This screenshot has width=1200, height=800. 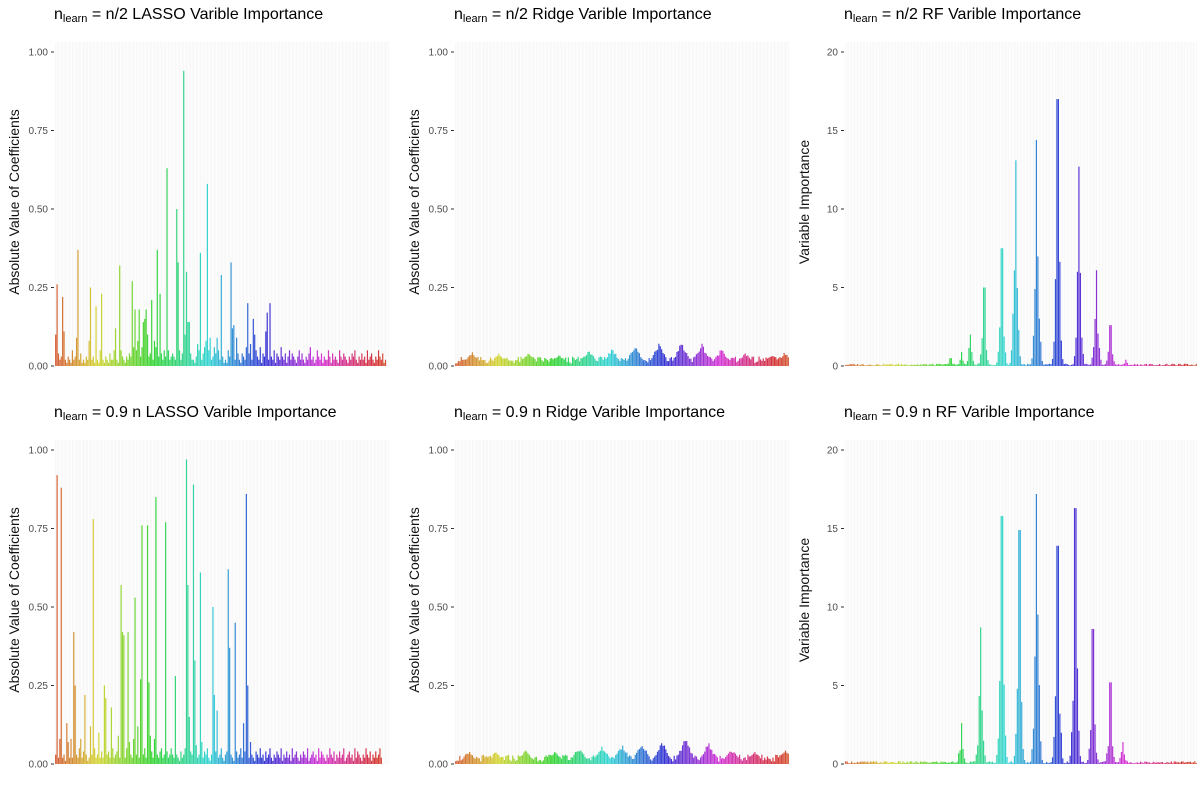 I want to click on y-tick-label: 0.50, so click(x=39, y=210).